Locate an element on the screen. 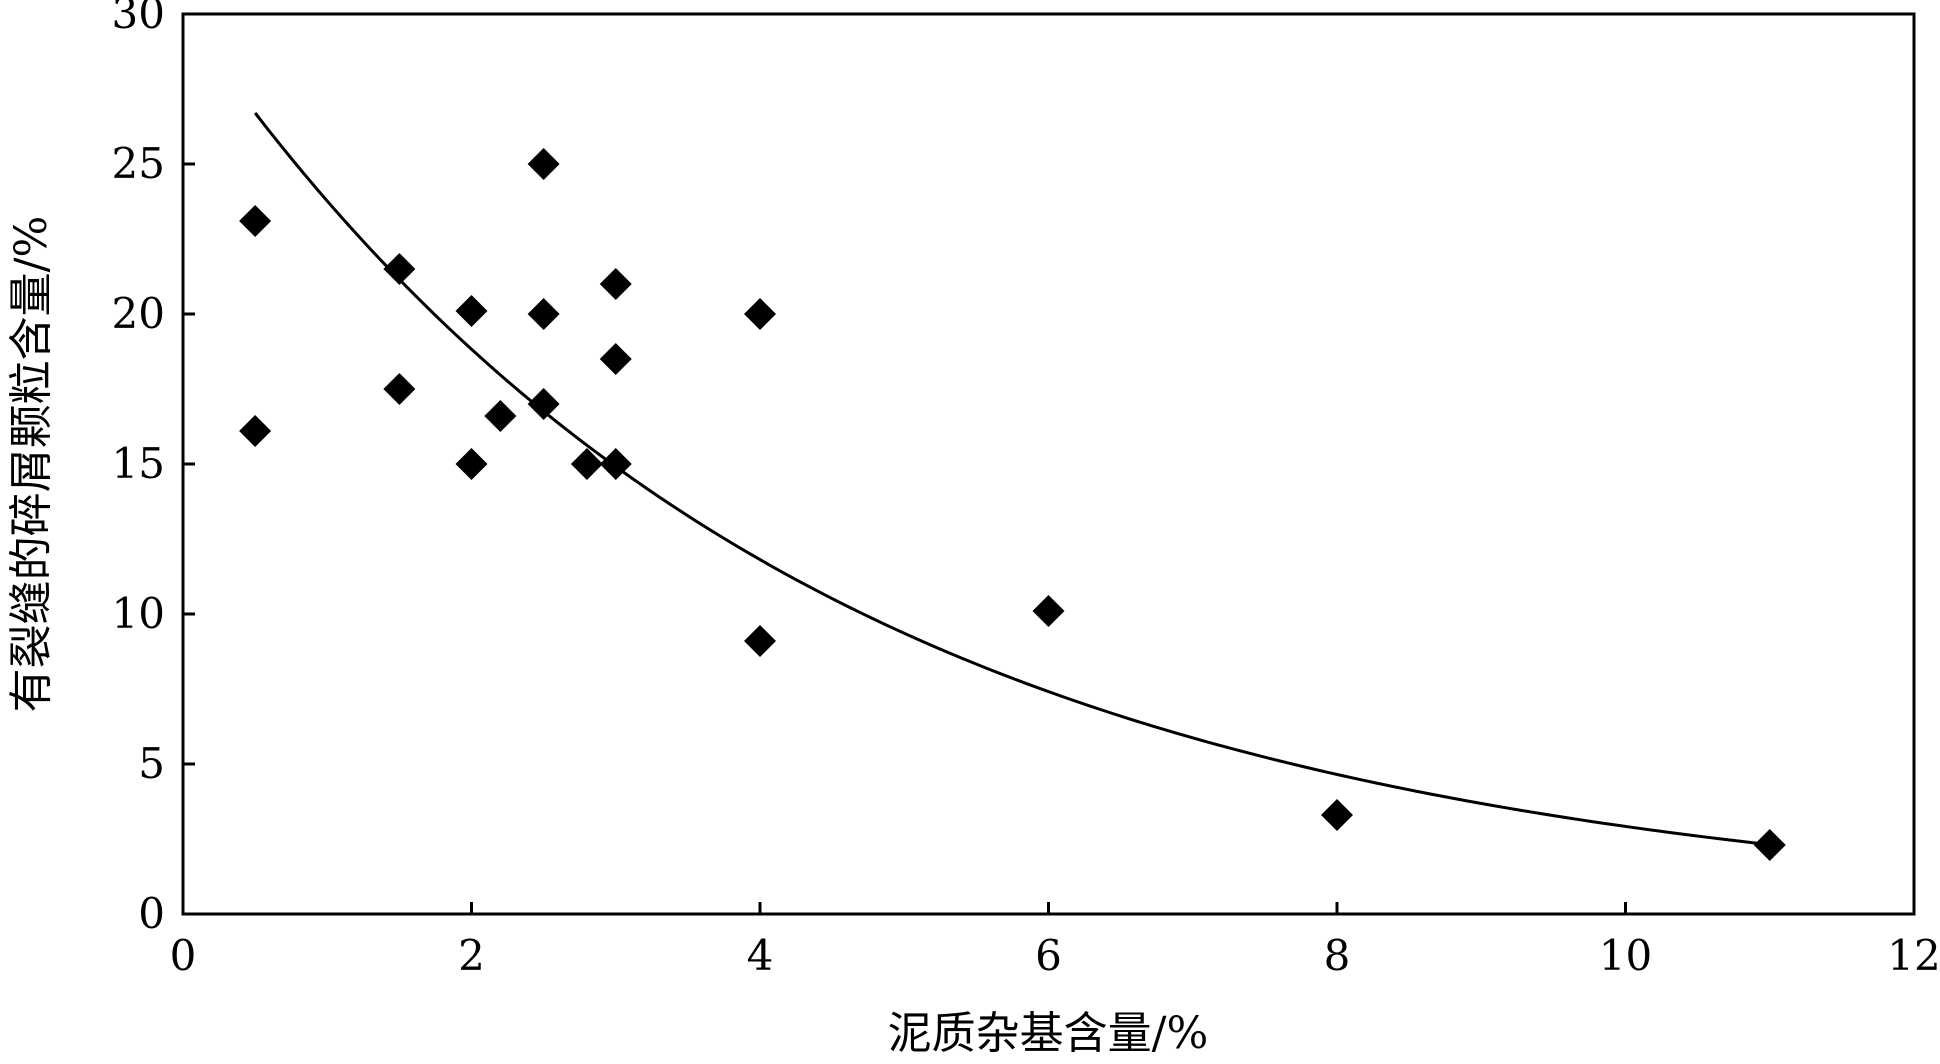 This screenshot has height=1064, width=1940. x-axis-ticks: 0 2 4 6 8 10 12 is located at coordinates (1055, 941).